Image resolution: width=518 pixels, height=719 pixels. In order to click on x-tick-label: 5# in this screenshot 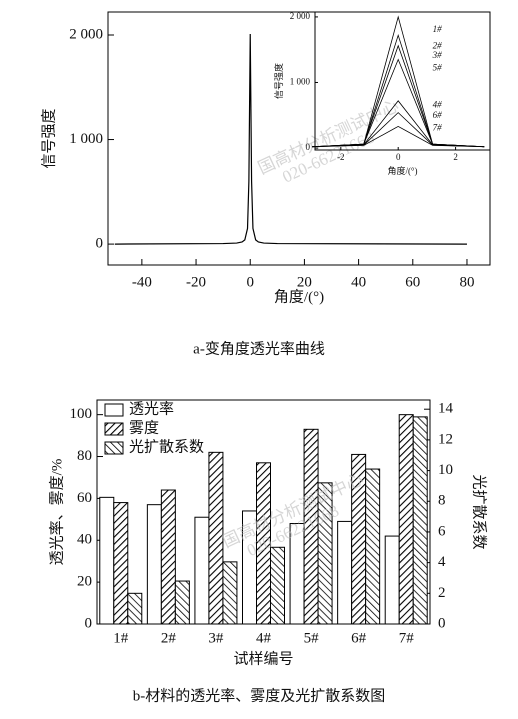, I will do `click(312, 638)`.